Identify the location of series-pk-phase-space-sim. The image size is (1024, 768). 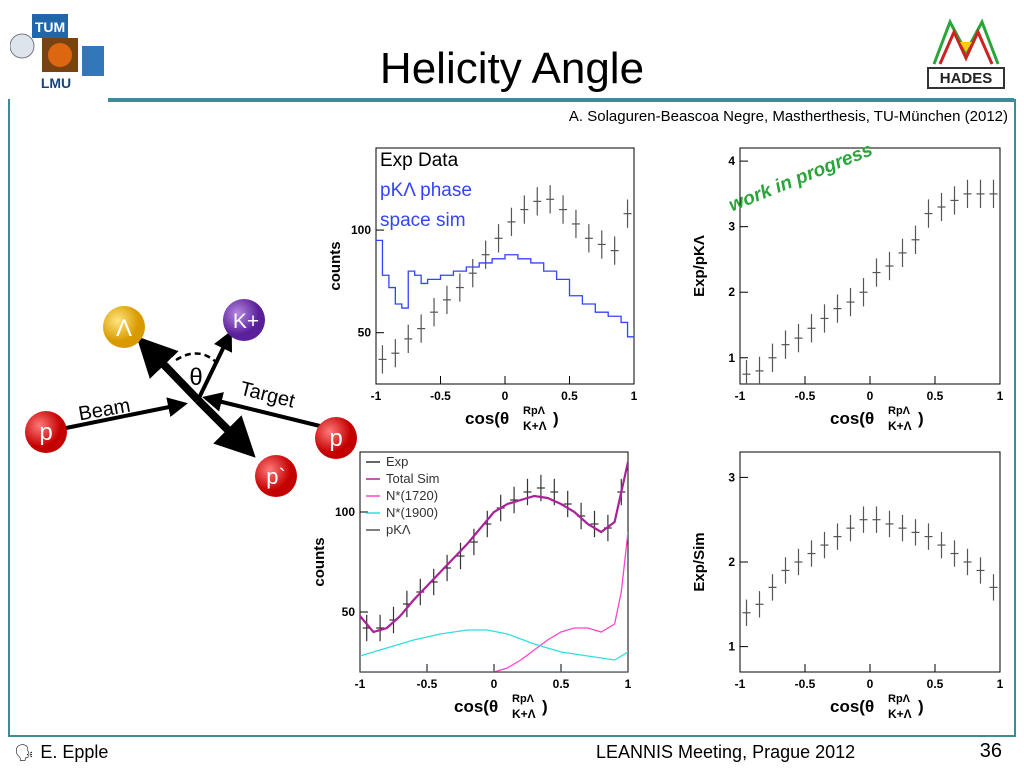
(505, 288).